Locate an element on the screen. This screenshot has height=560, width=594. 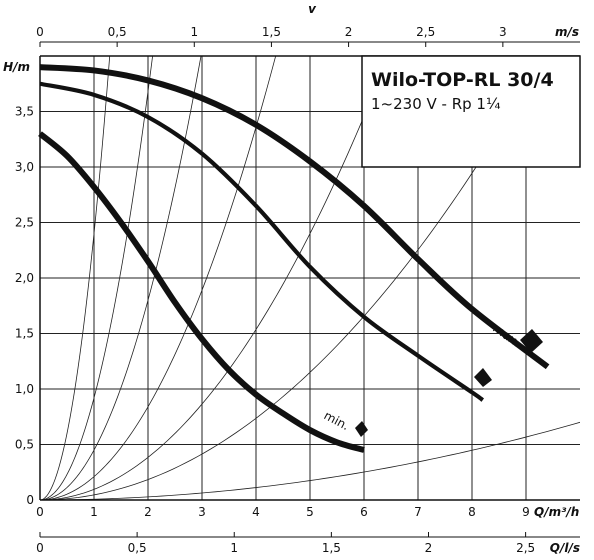
x-tick-label: 1 is located at coordinates (94, 512).